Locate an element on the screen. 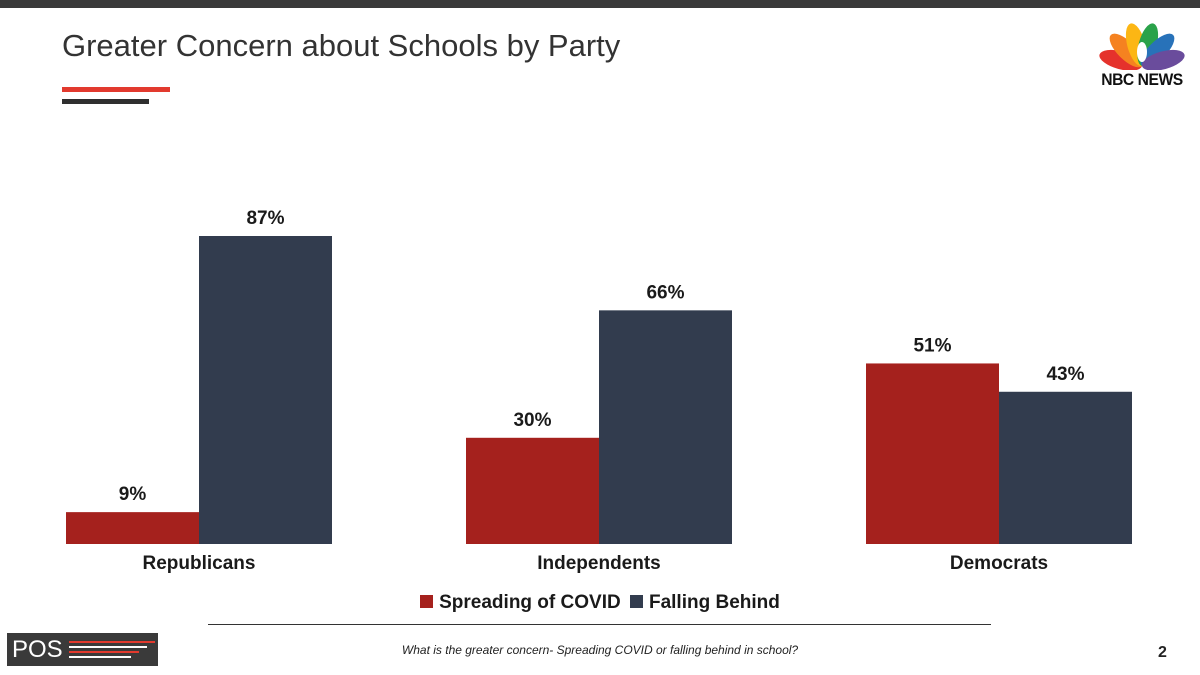 This screenshot has width=1200, height=675. data-label-falling-behind-republicans: 87% is located at coordinates (265, 218).